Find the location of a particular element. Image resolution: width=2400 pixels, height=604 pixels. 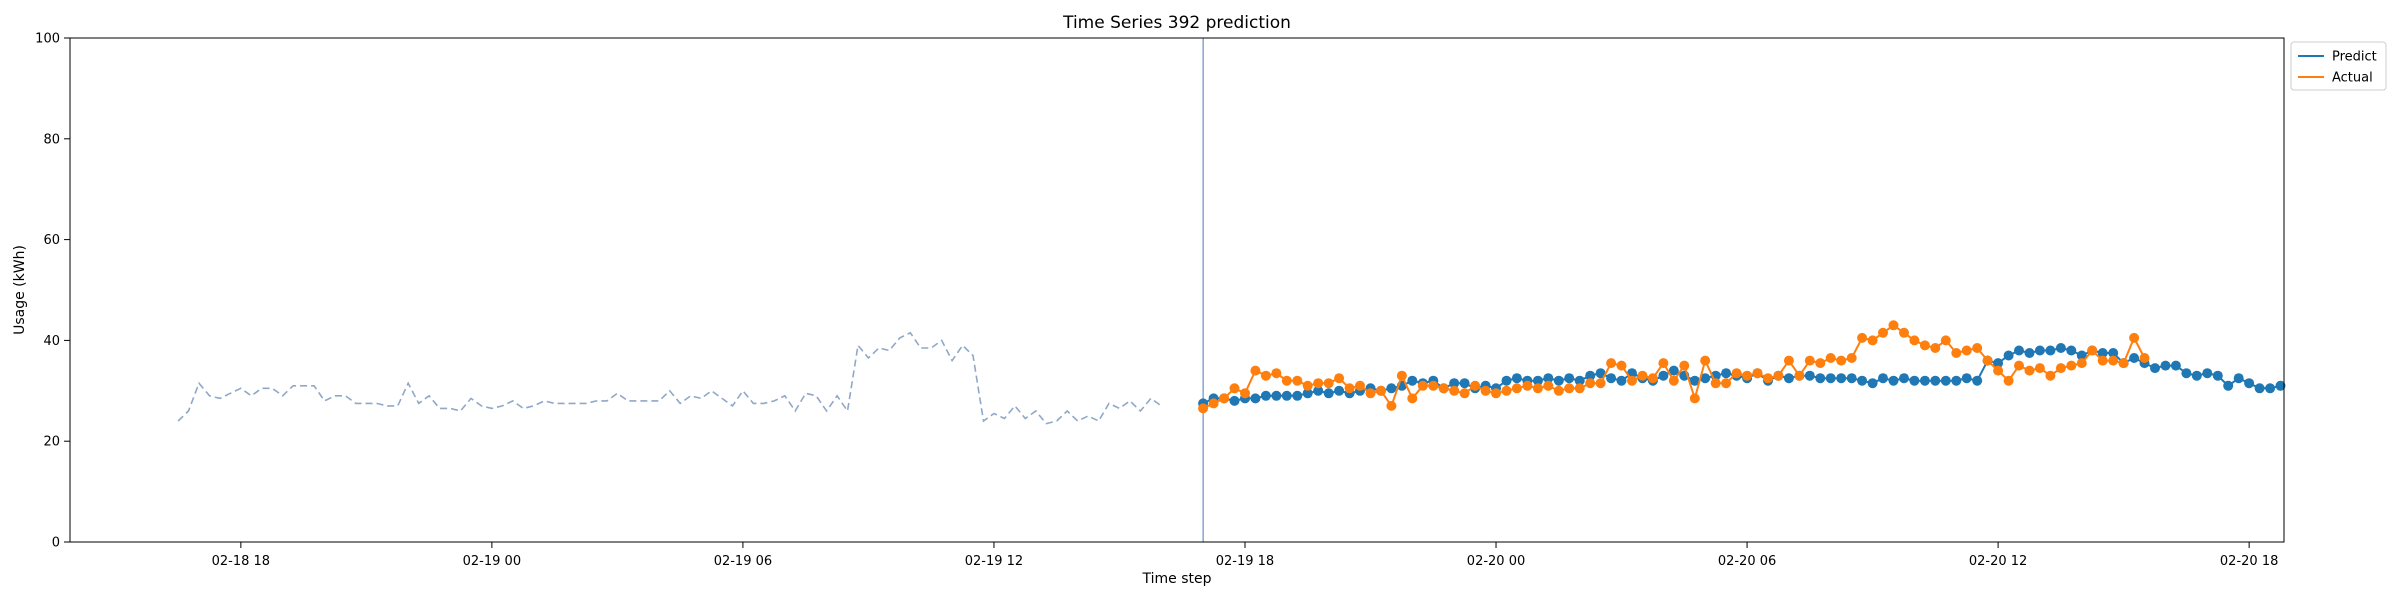

y-tick-label: 60 is located at coordinates (51, 240).